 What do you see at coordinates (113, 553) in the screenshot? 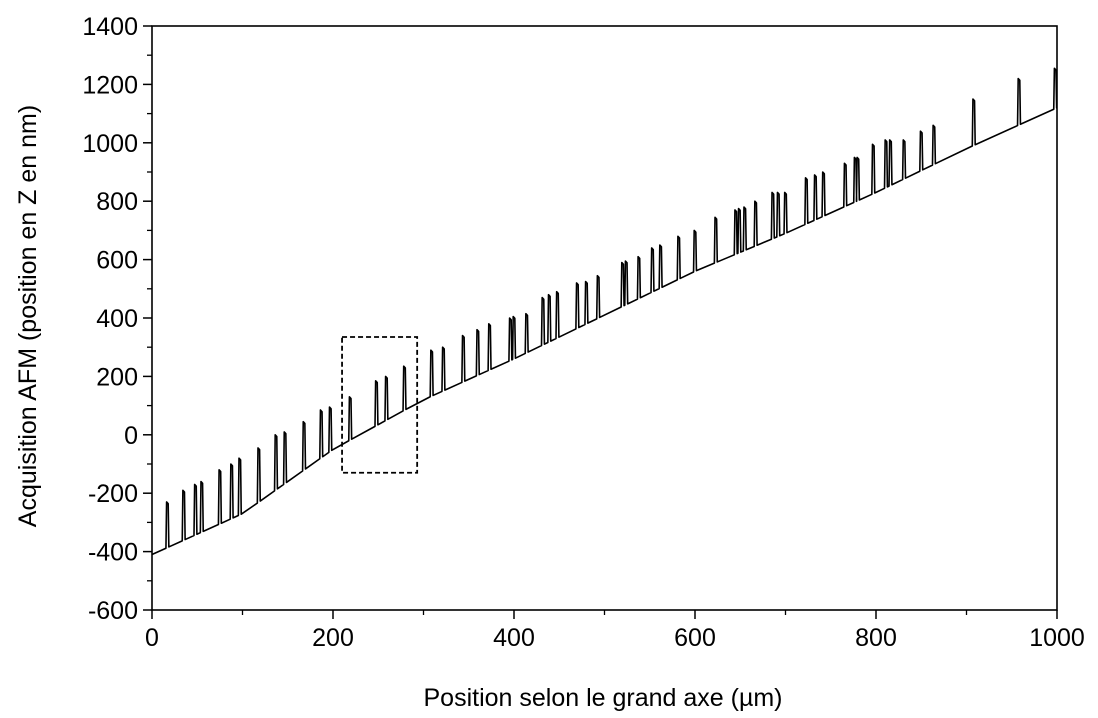
I see `y-tick-label: -400` at bounding box center [113, 553].